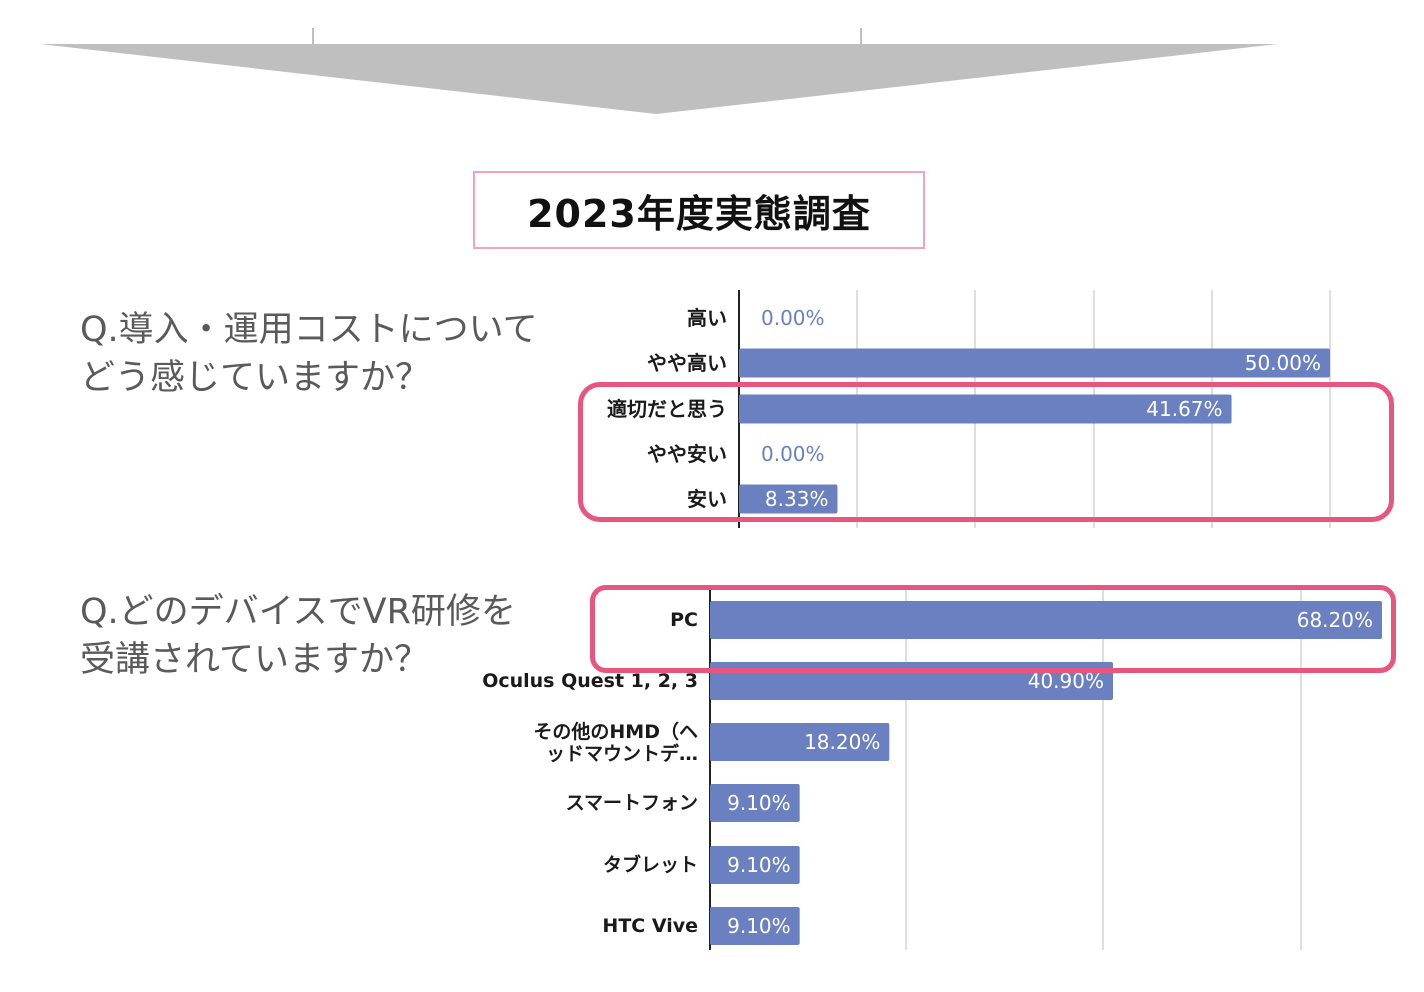 This screenshot has height=992, width=1424. Describe the element at coordinates (632, 803) in the screenshot. I see `category-label: スマートフォン` at that location.